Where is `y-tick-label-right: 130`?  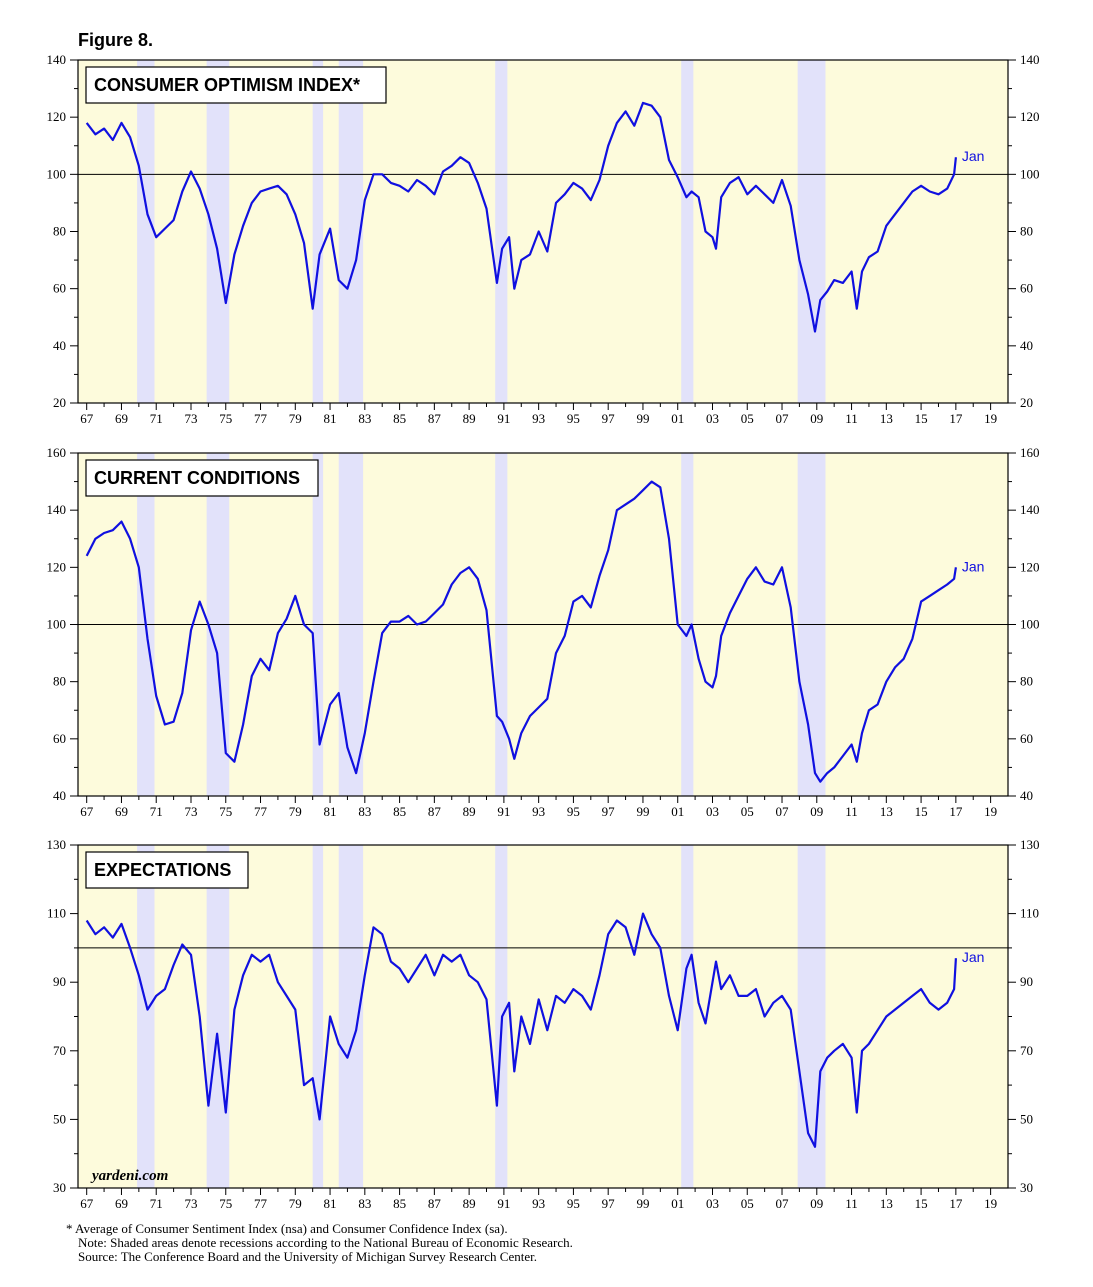 y-tick-label-right: 130 is located at coordinates (1030, 844).